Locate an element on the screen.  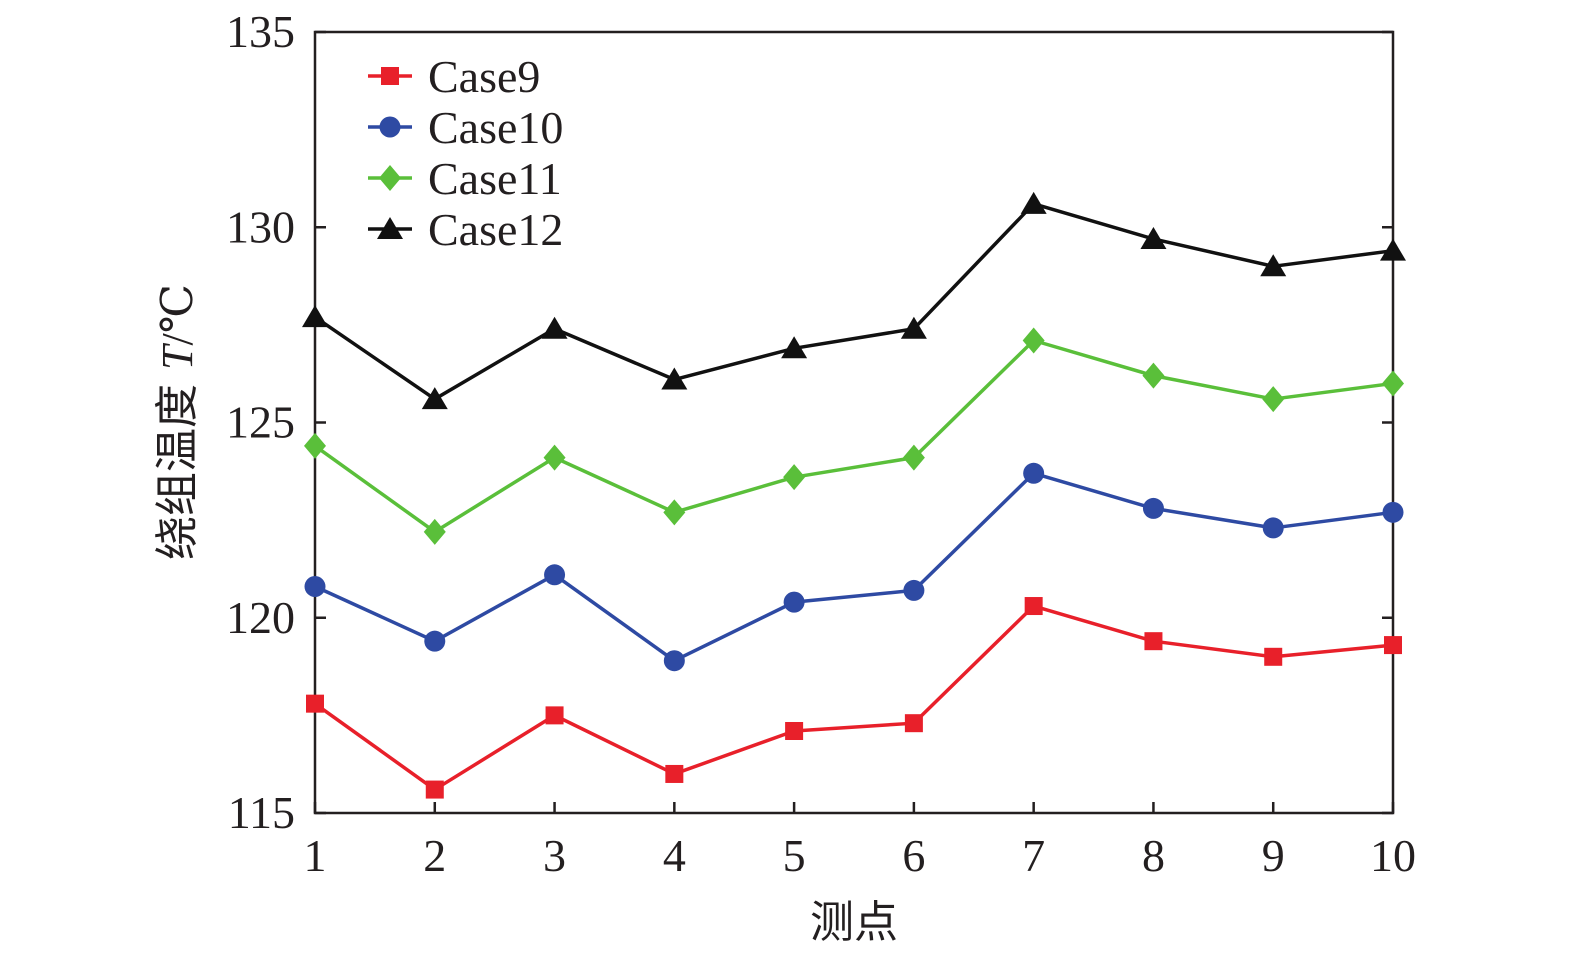
x-tick-label: 6 is located at coordinates (913, 855).